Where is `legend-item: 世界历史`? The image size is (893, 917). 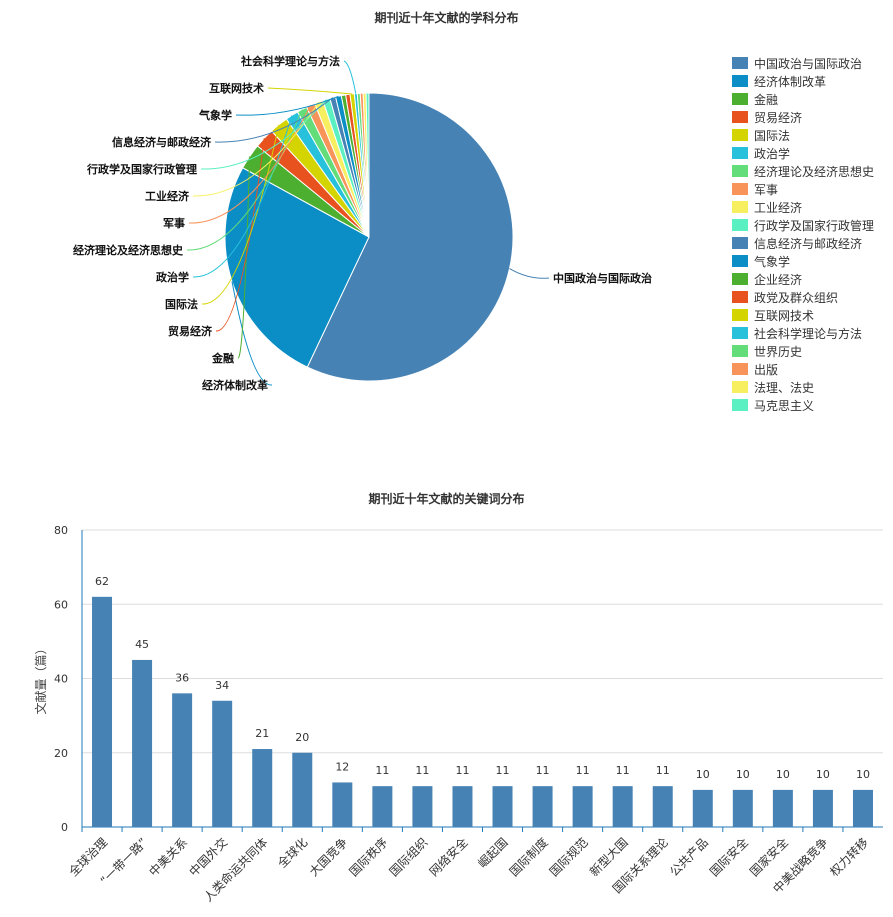
legend-item: 世界历史 is located at coordinates (803, 351).